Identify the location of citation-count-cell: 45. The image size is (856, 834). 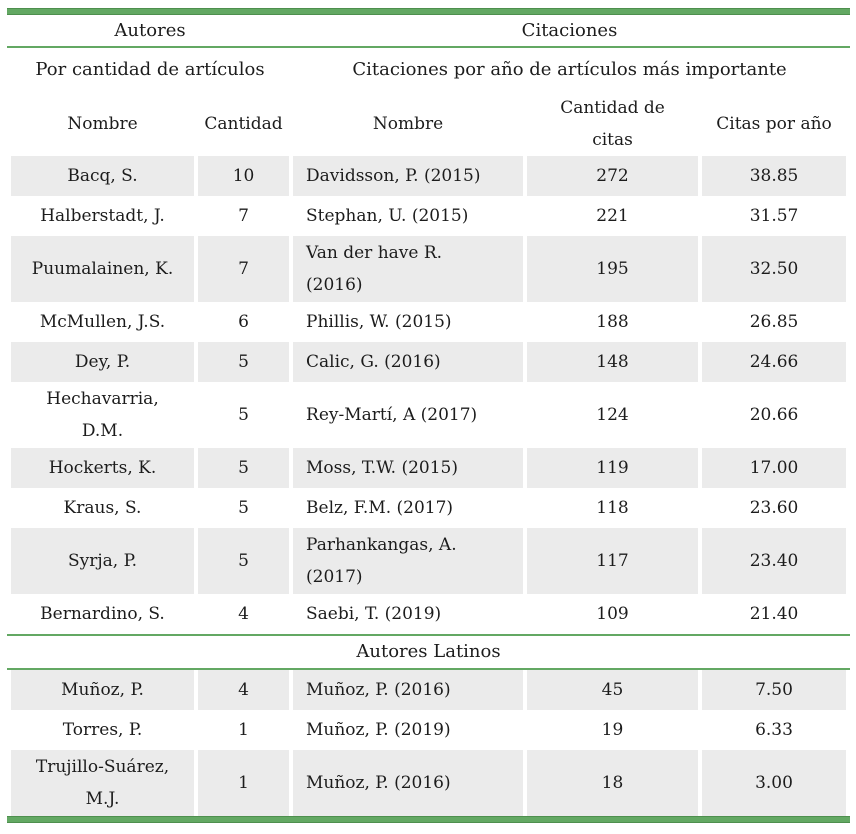
(612, 690).